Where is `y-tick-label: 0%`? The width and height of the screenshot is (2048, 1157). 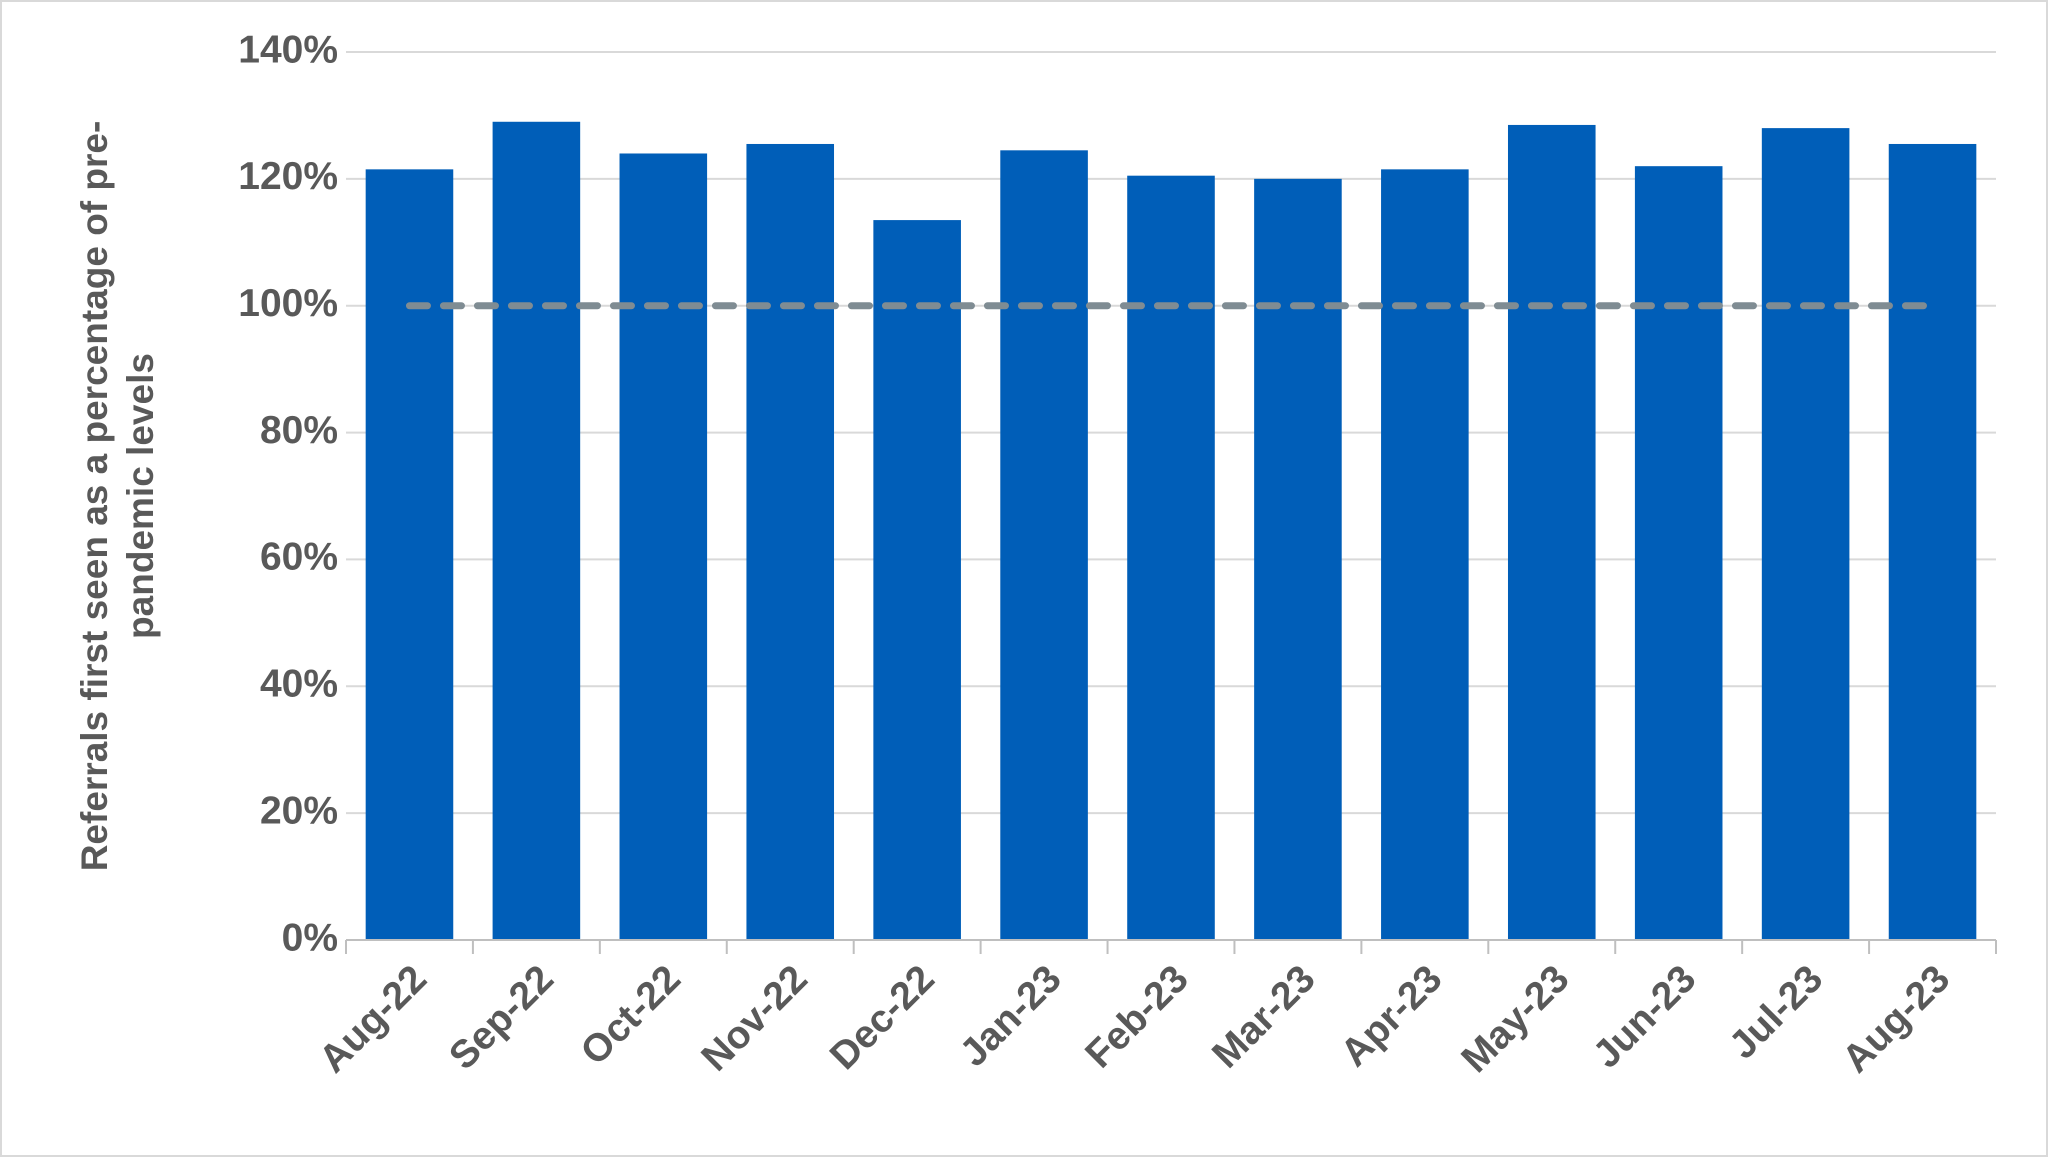
y-tick-label: 0% is located at coordinates (310, 937).